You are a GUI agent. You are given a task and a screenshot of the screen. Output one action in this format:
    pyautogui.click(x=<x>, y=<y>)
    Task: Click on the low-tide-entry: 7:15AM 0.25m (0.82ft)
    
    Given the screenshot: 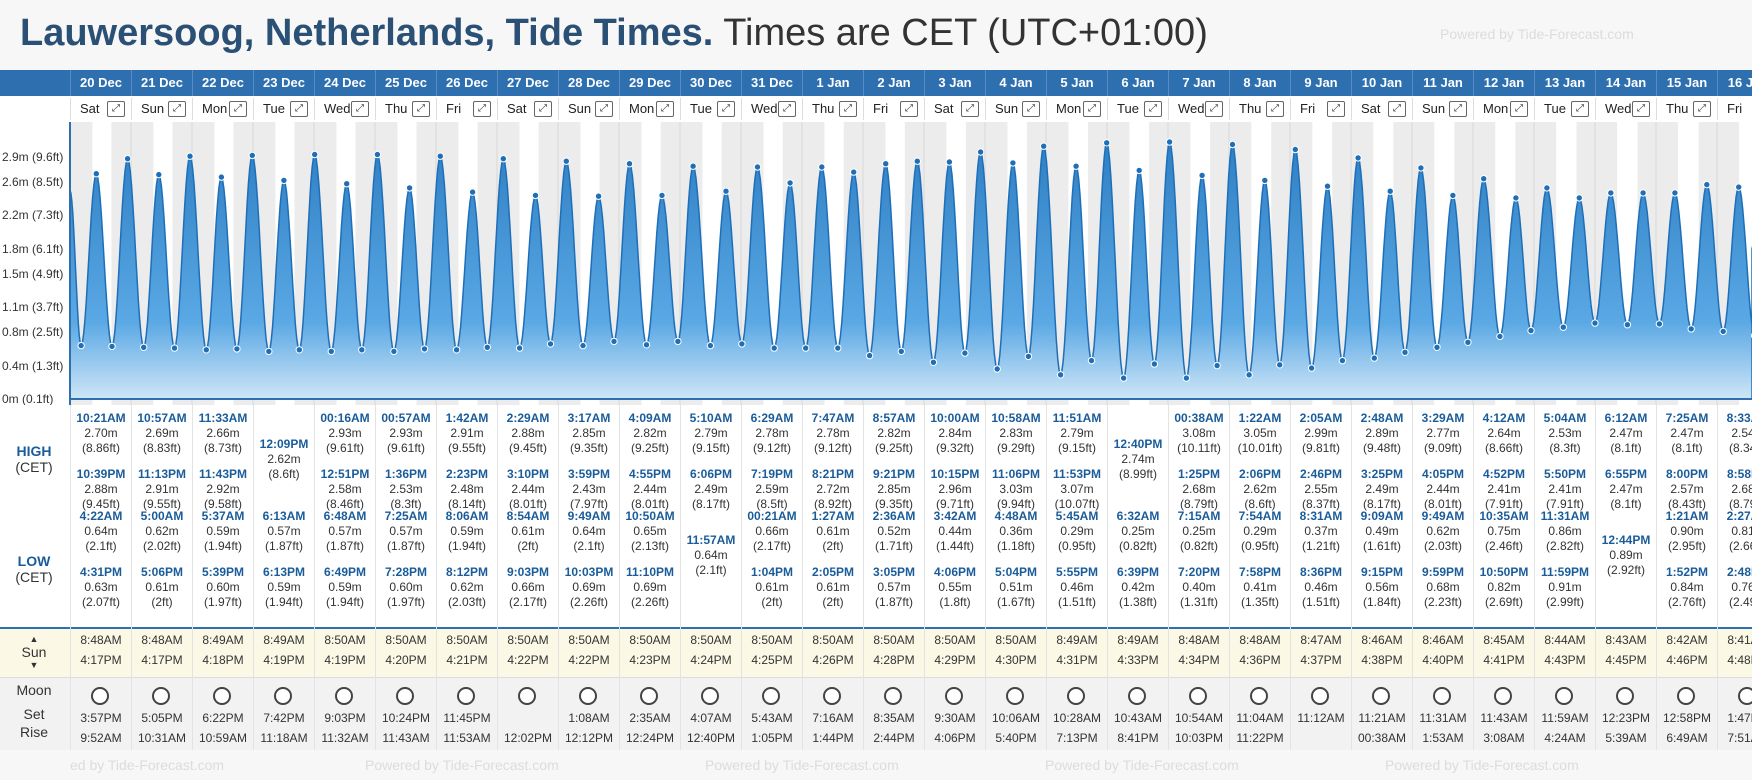 What is the action you would take?
    pyautogui.click(x=1199, y=531)
    